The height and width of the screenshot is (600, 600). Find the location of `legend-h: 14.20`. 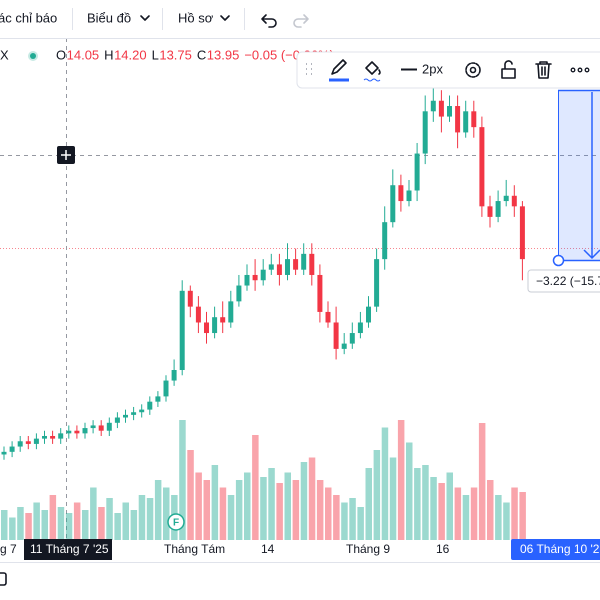

legend-h: 14.20 is located at coordinates (130, 54).